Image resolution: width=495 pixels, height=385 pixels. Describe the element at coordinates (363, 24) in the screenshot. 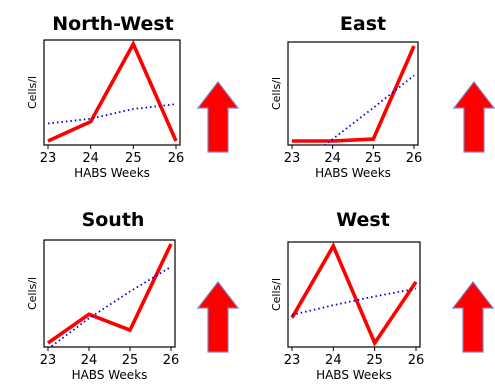

I see `chart-title: East` at that location.